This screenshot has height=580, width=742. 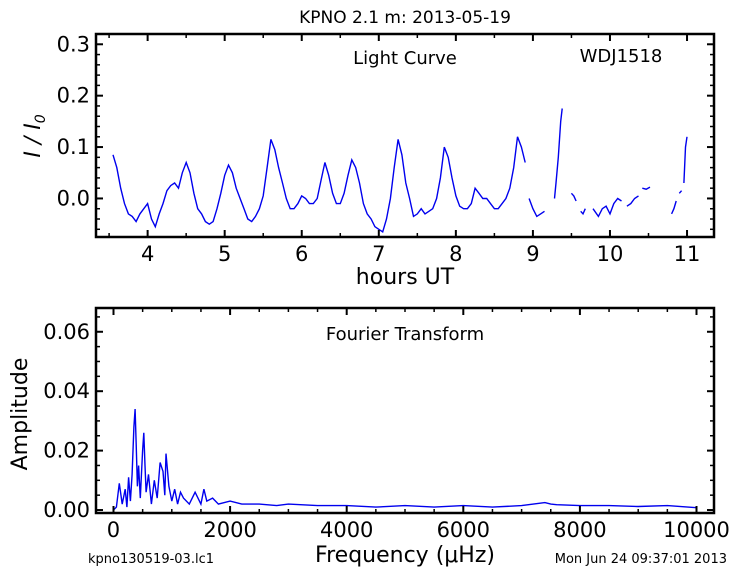 I want to click on ft-xtick-label: 4000, so click(x=346, y=530).